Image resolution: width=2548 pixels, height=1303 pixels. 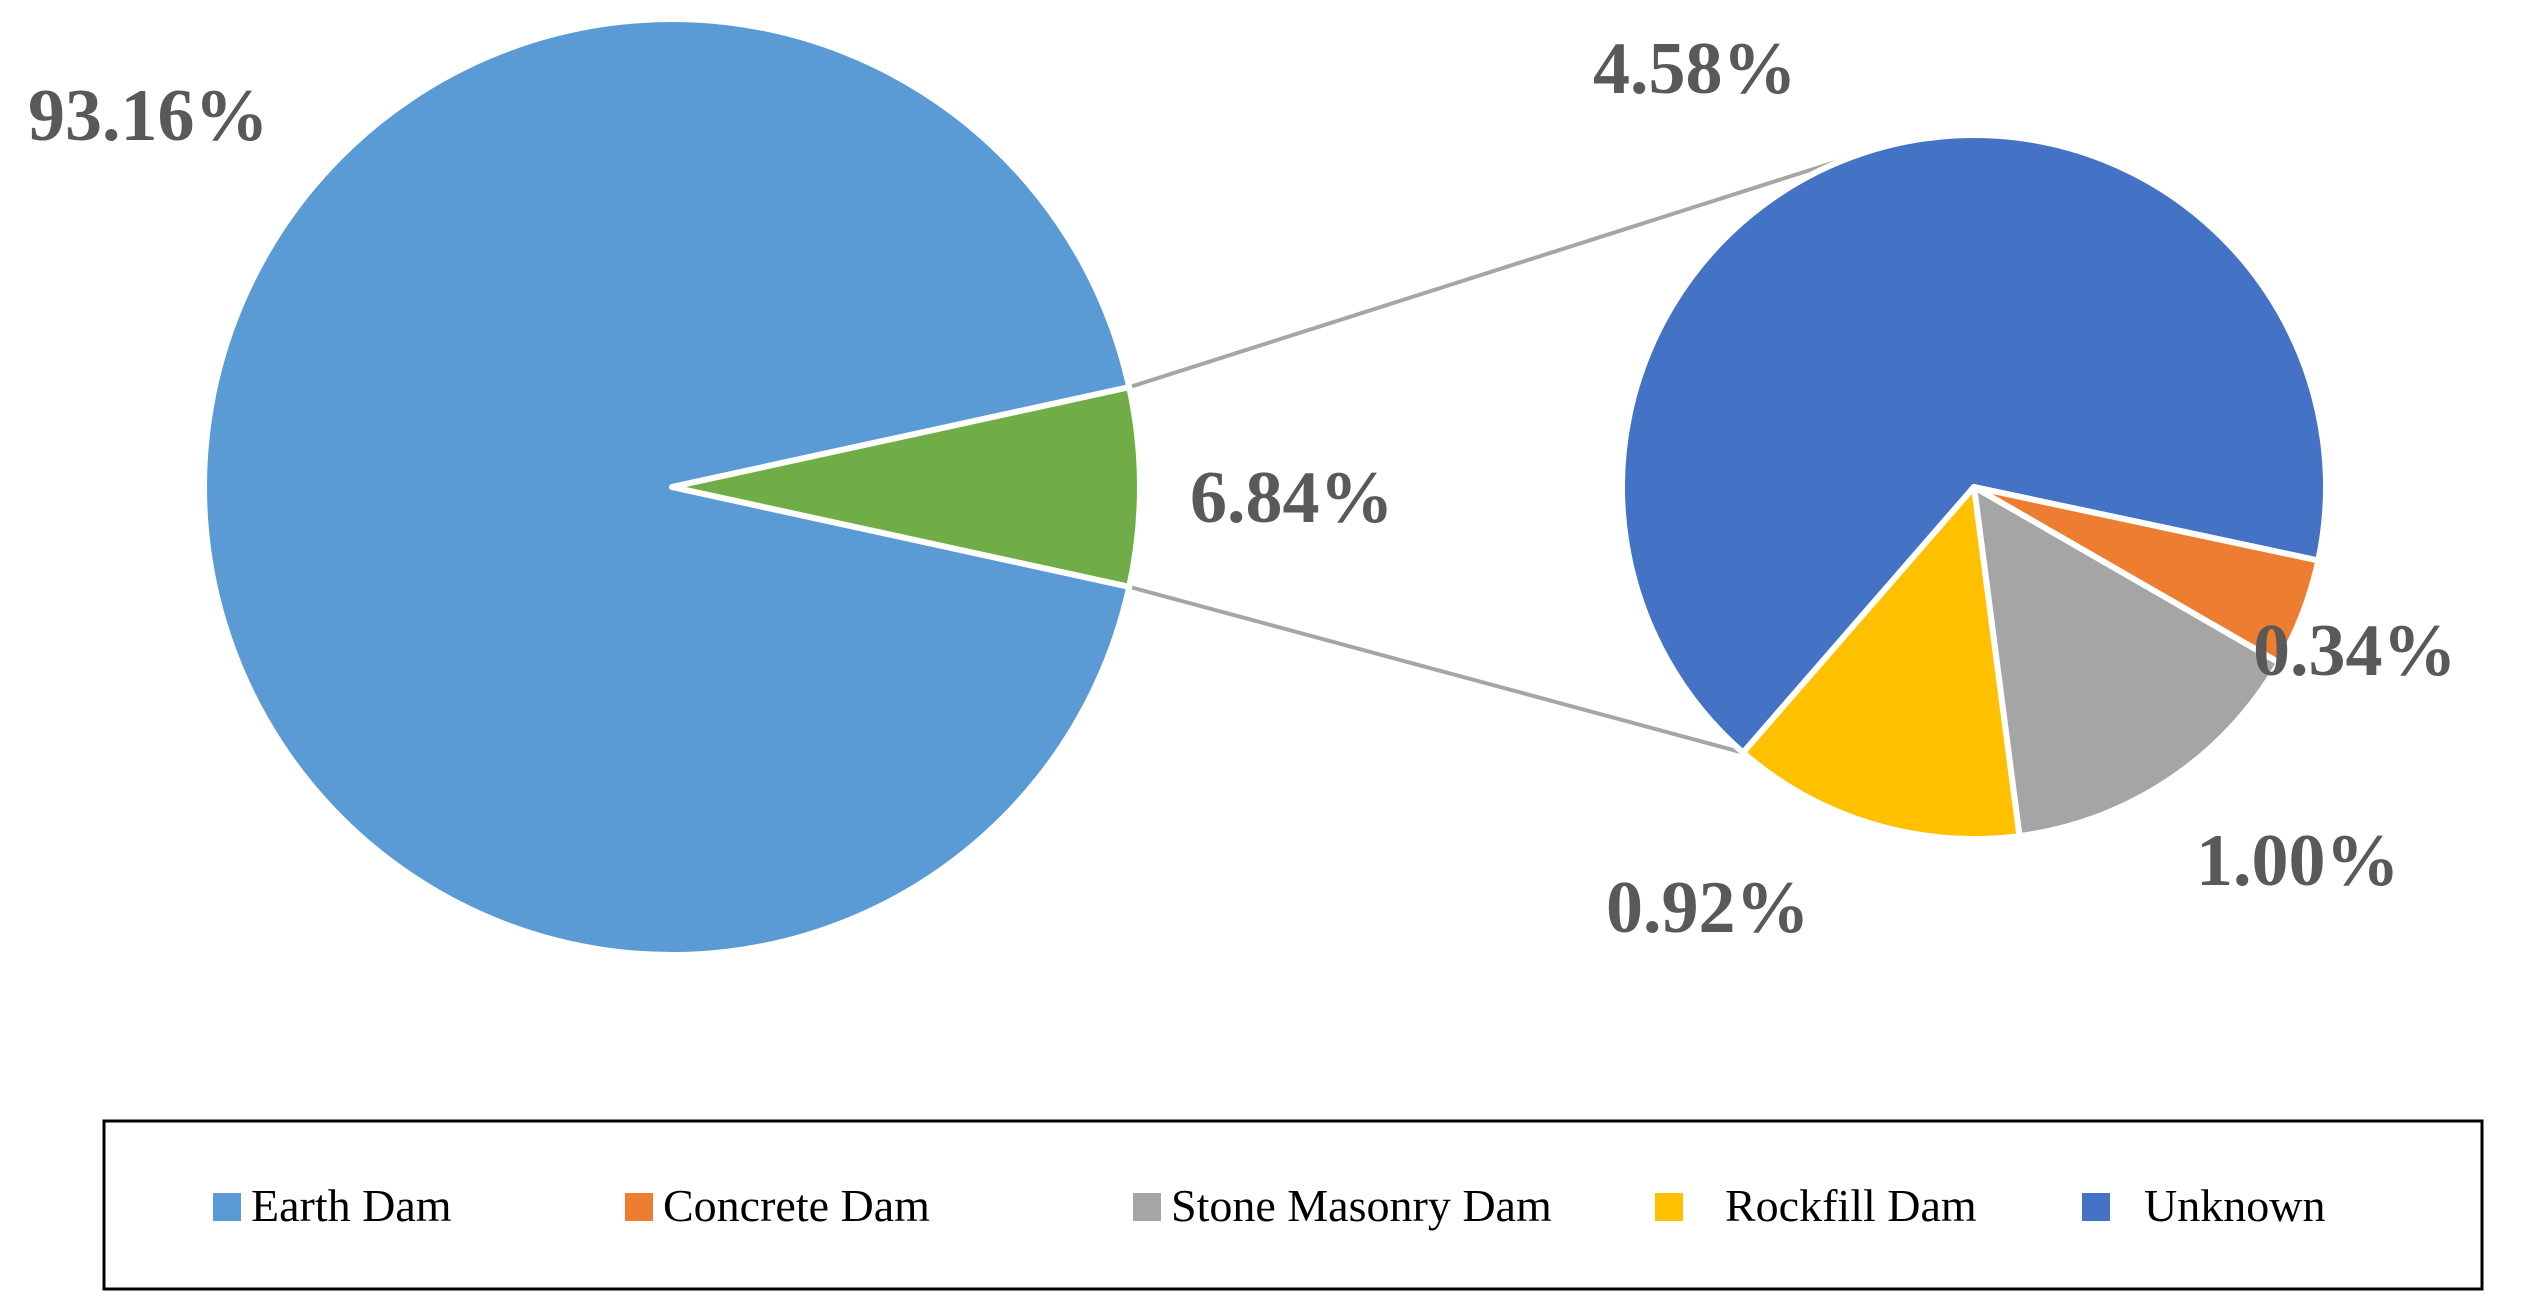 I want to click on legend-item-earth-dam: Earth Dam, so click(x=332, y=1205).